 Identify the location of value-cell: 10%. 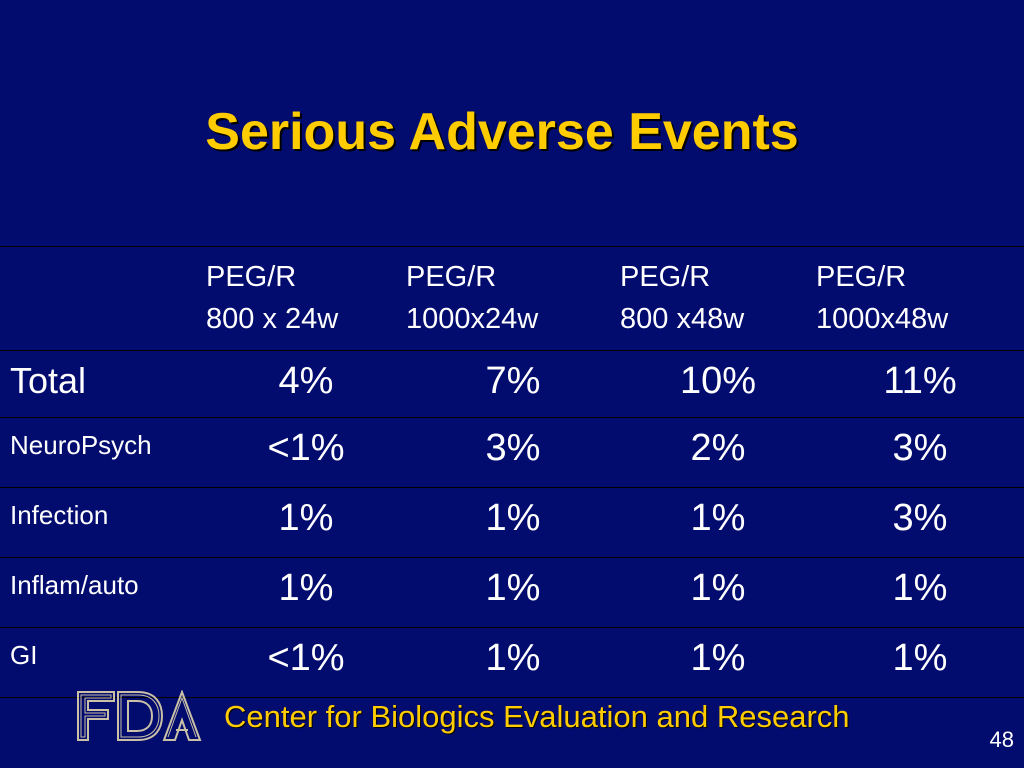
(718, 384).